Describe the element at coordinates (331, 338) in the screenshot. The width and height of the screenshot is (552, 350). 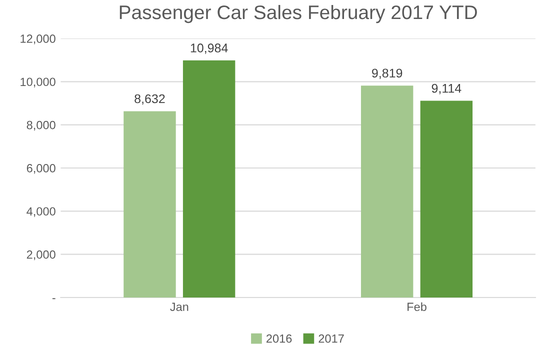
I see `legend-label: 2017` at that location.